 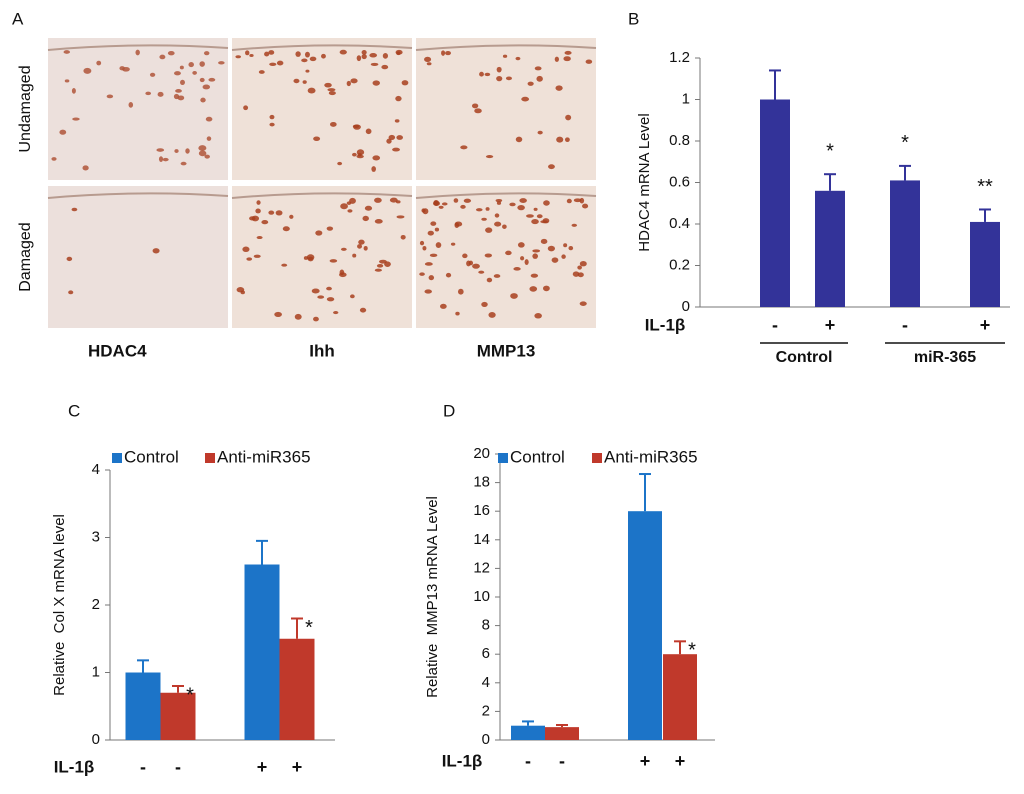 I want to click on y-tick-label: 8, so click(x=486, y=625).